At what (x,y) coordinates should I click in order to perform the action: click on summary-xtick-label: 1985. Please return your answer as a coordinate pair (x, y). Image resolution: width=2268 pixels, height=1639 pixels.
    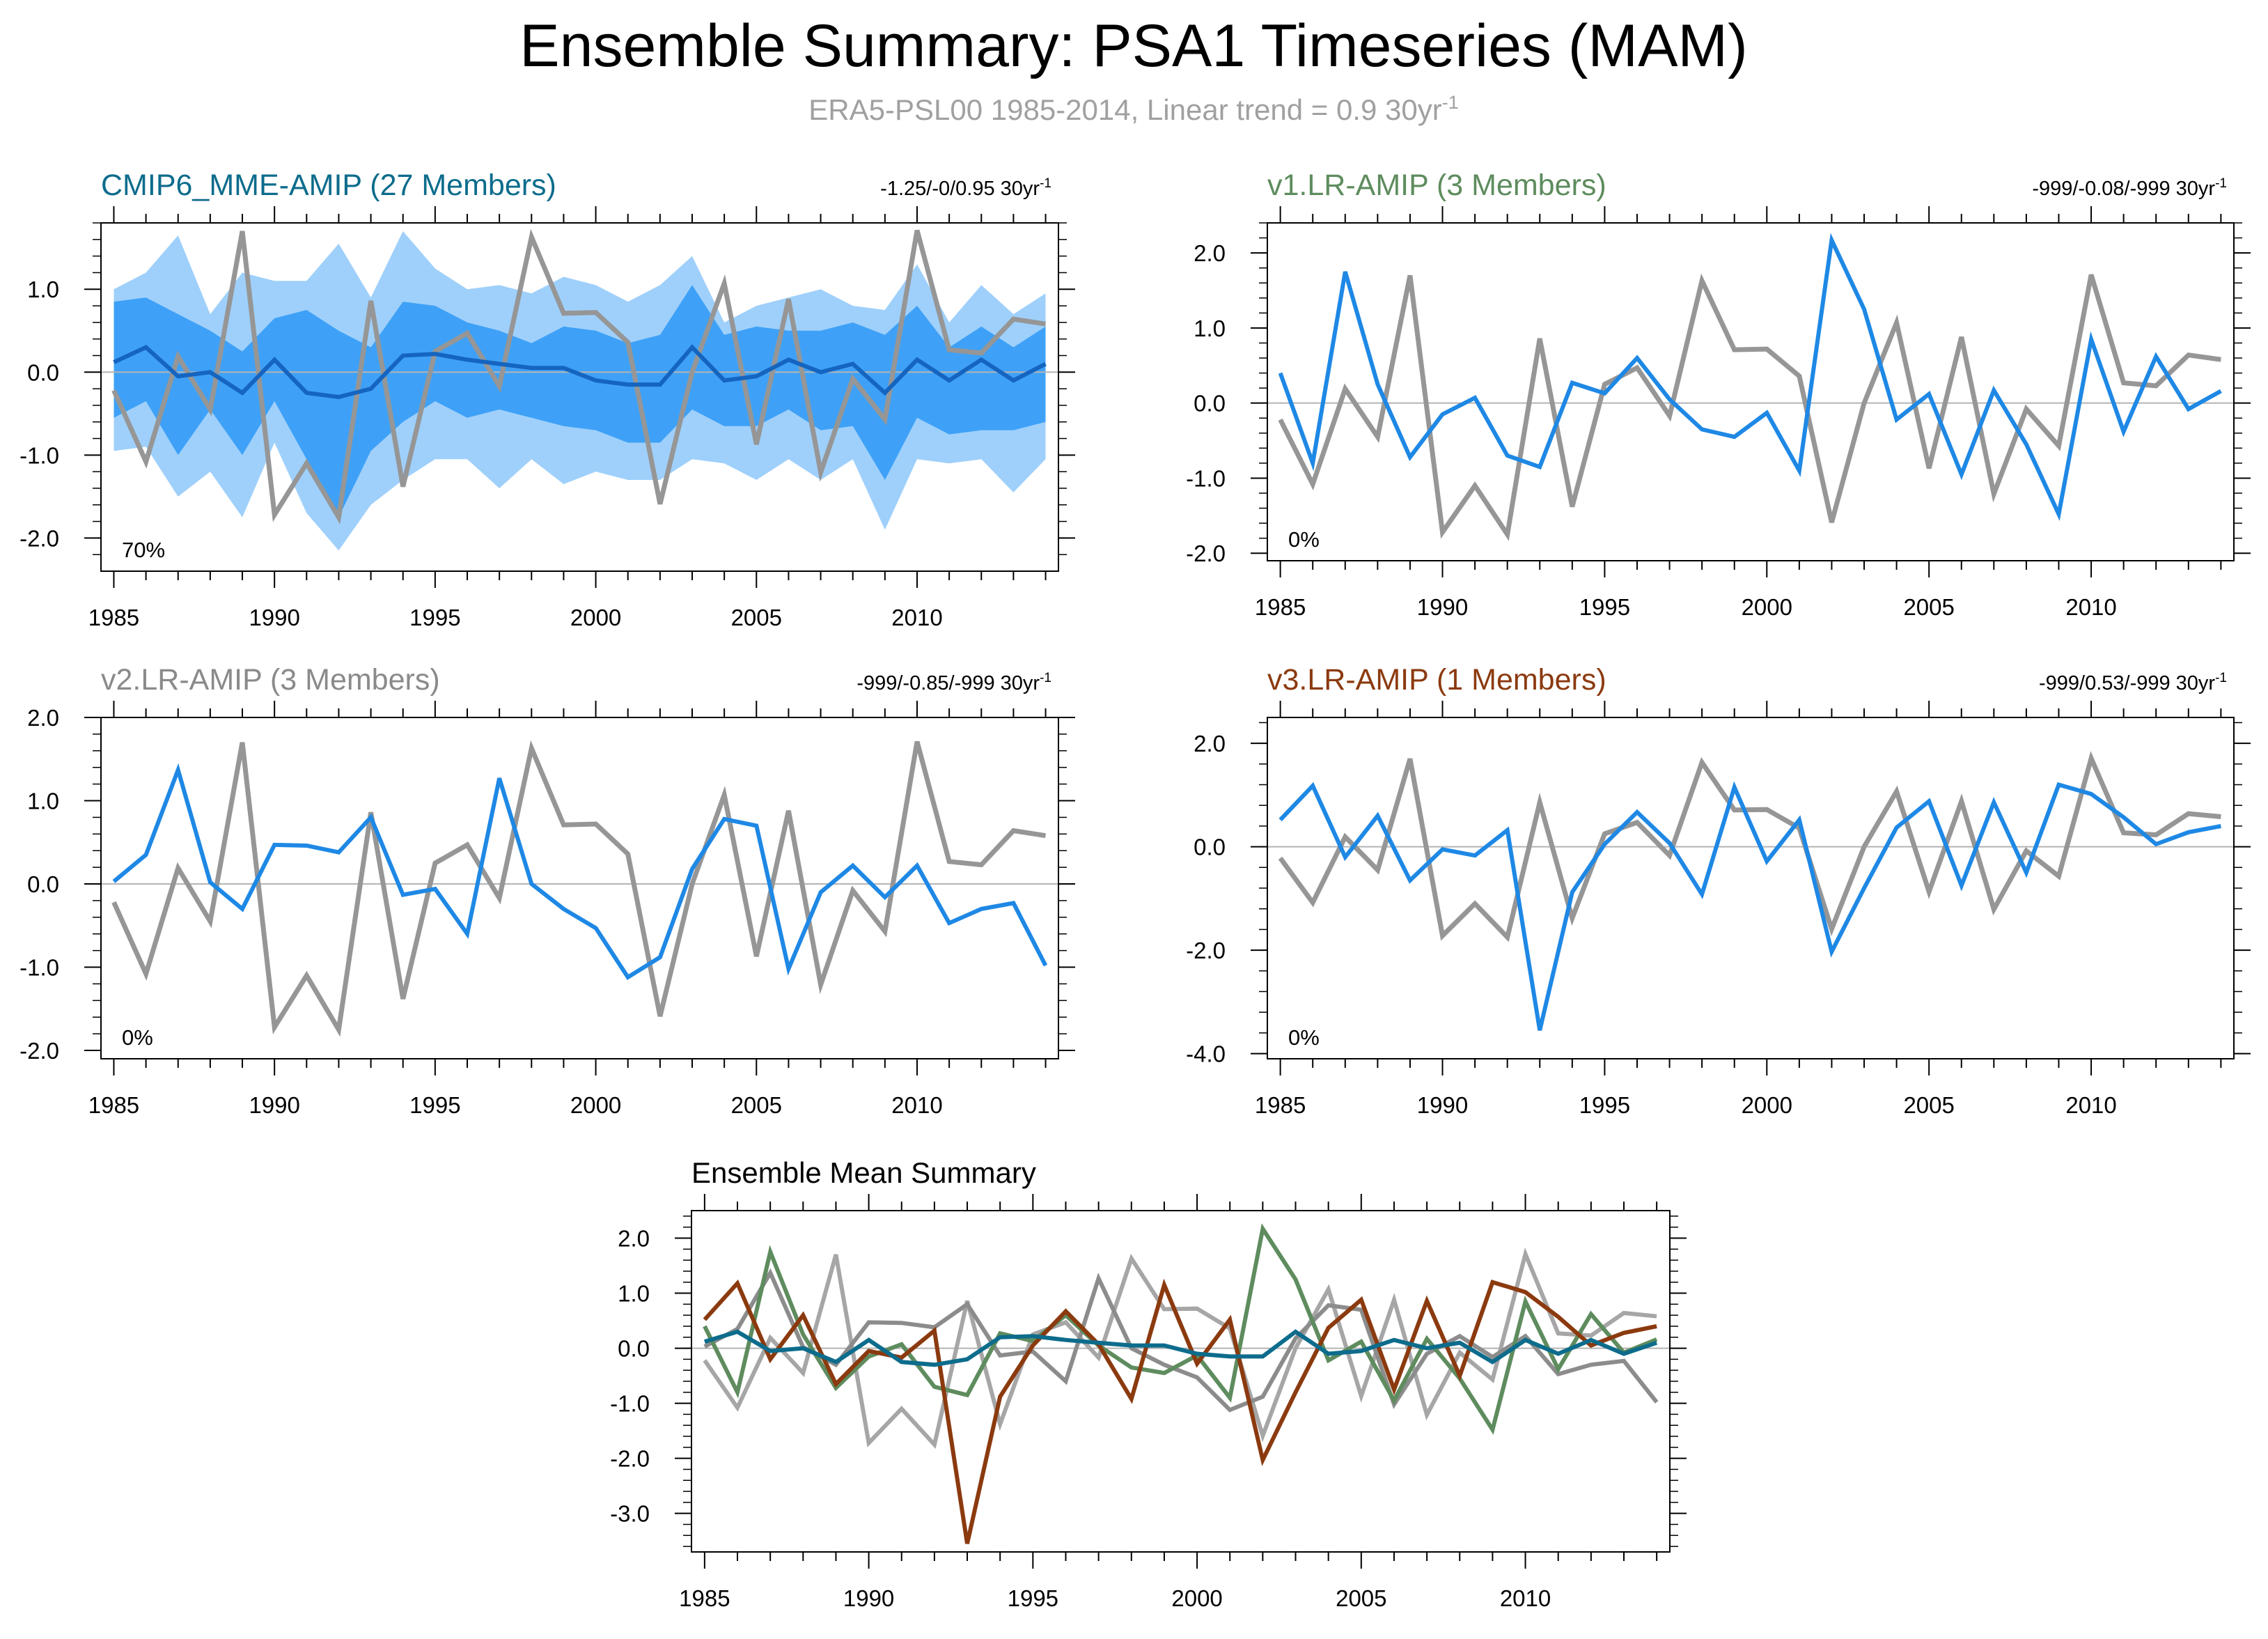
    Looking at the image, I should click on (704, 1598).